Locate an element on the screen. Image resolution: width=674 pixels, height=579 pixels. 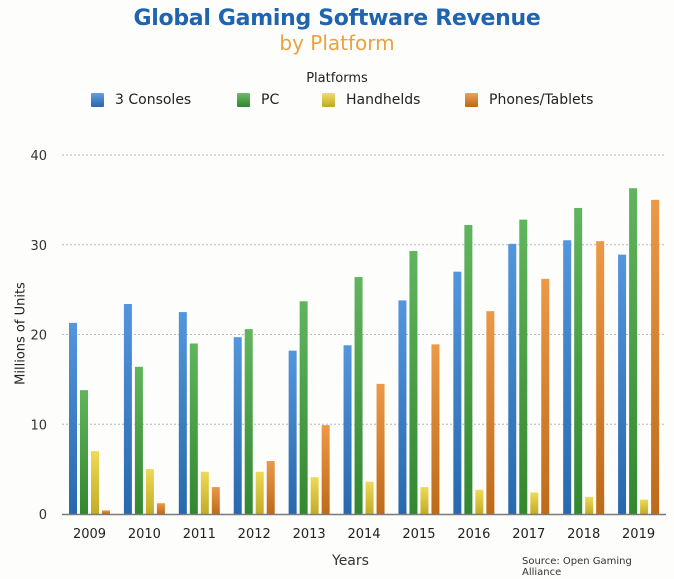
x-tick-label: 2013 is located at coordinates (309, 534).